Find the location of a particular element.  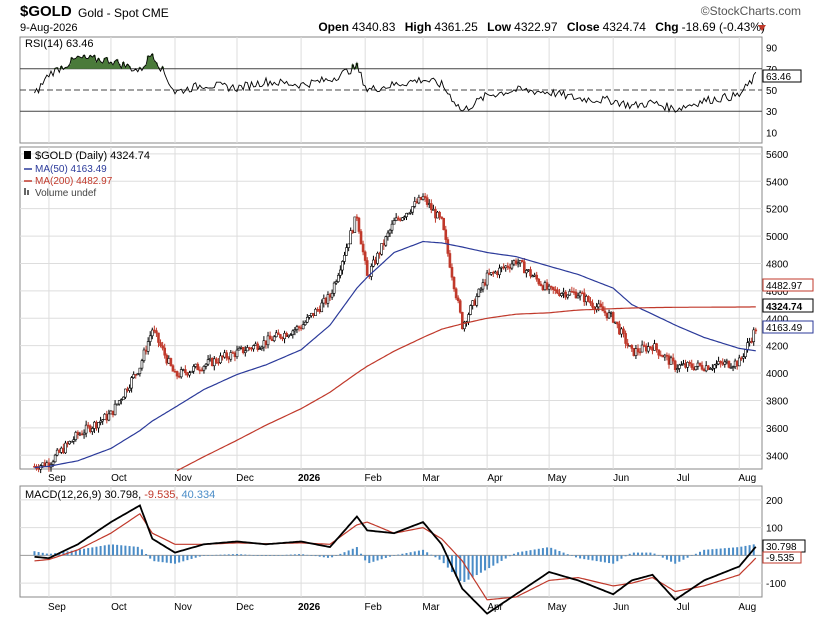

low-label: Low is located at coordinates (499, 27).